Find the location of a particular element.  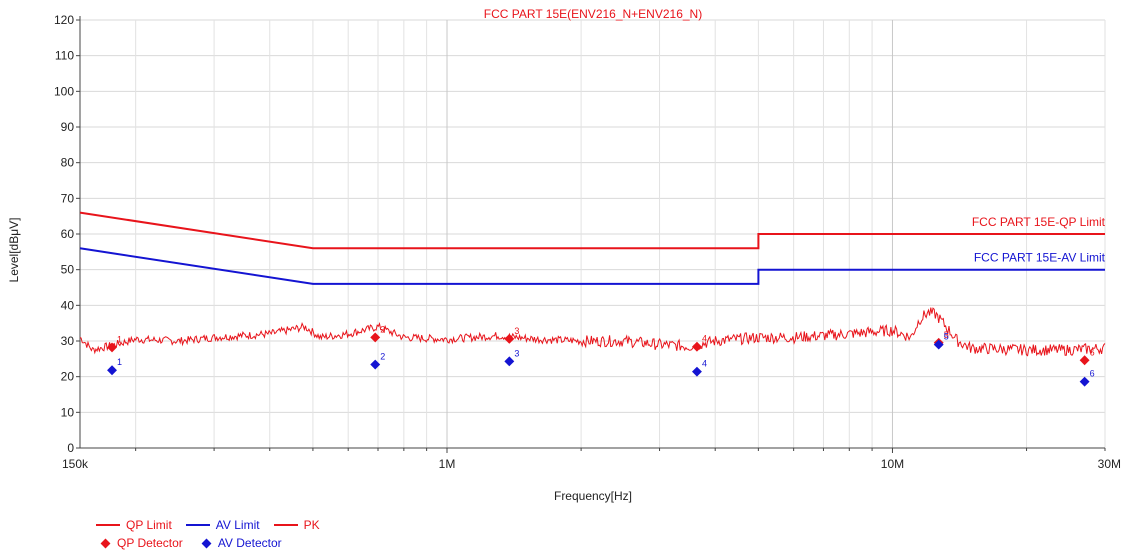

legend-item-qp-detector: QP Detector is located at coordinates (139, 543).